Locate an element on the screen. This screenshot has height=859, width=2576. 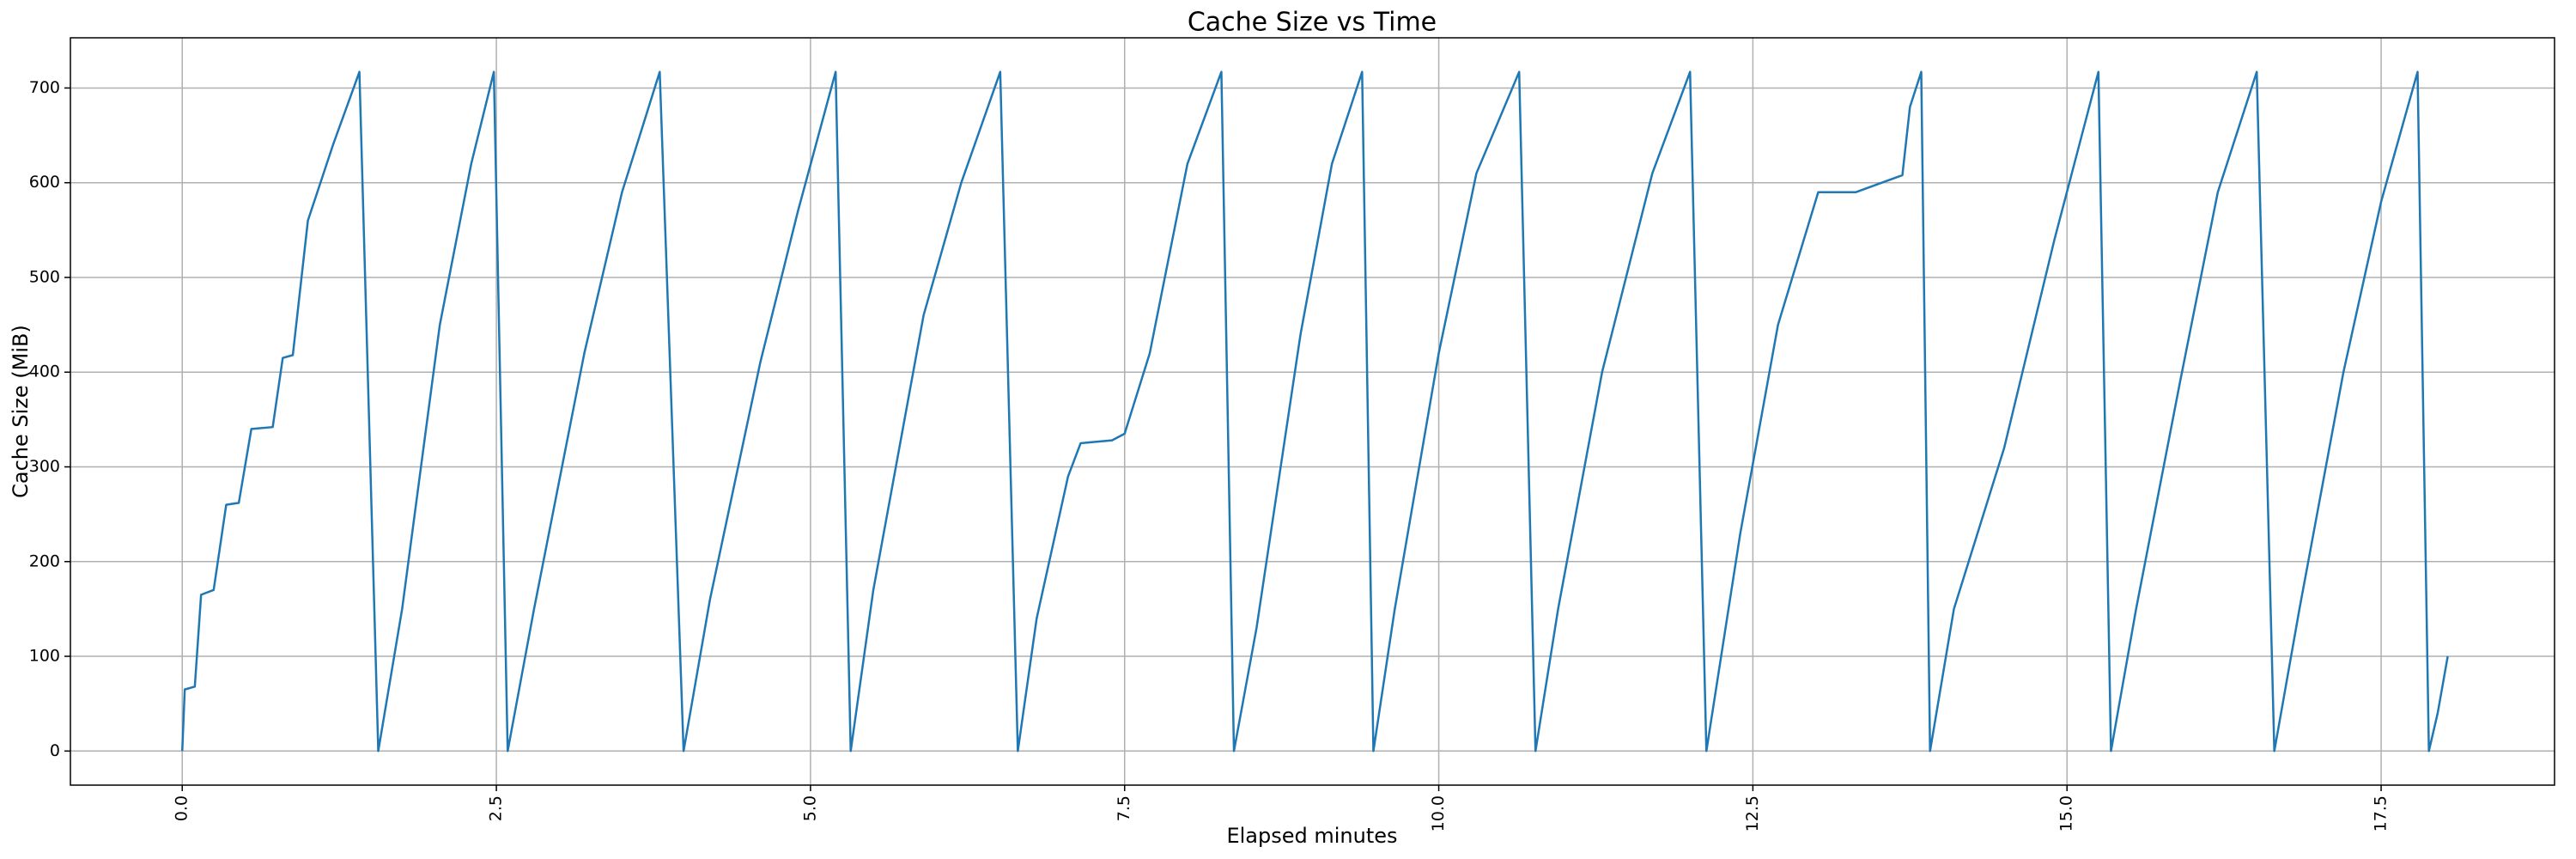
y-tick-label: 500 is located at coordinates (44, 276).